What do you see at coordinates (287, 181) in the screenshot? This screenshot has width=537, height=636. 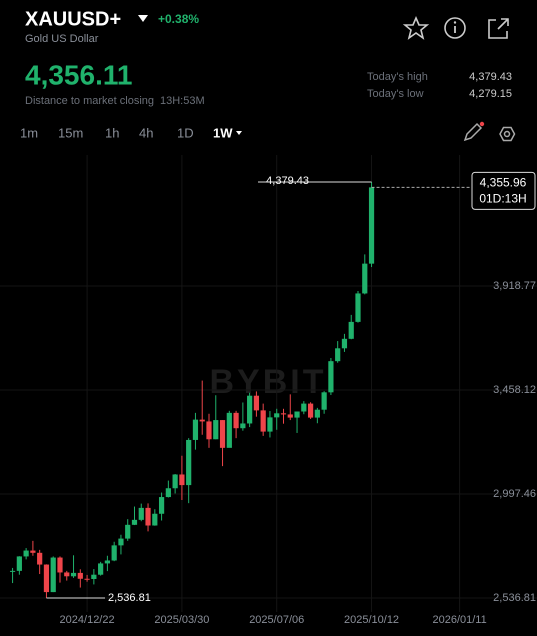 I see `max-marker-label: 4,379.43` at bounding box center [287, 181].